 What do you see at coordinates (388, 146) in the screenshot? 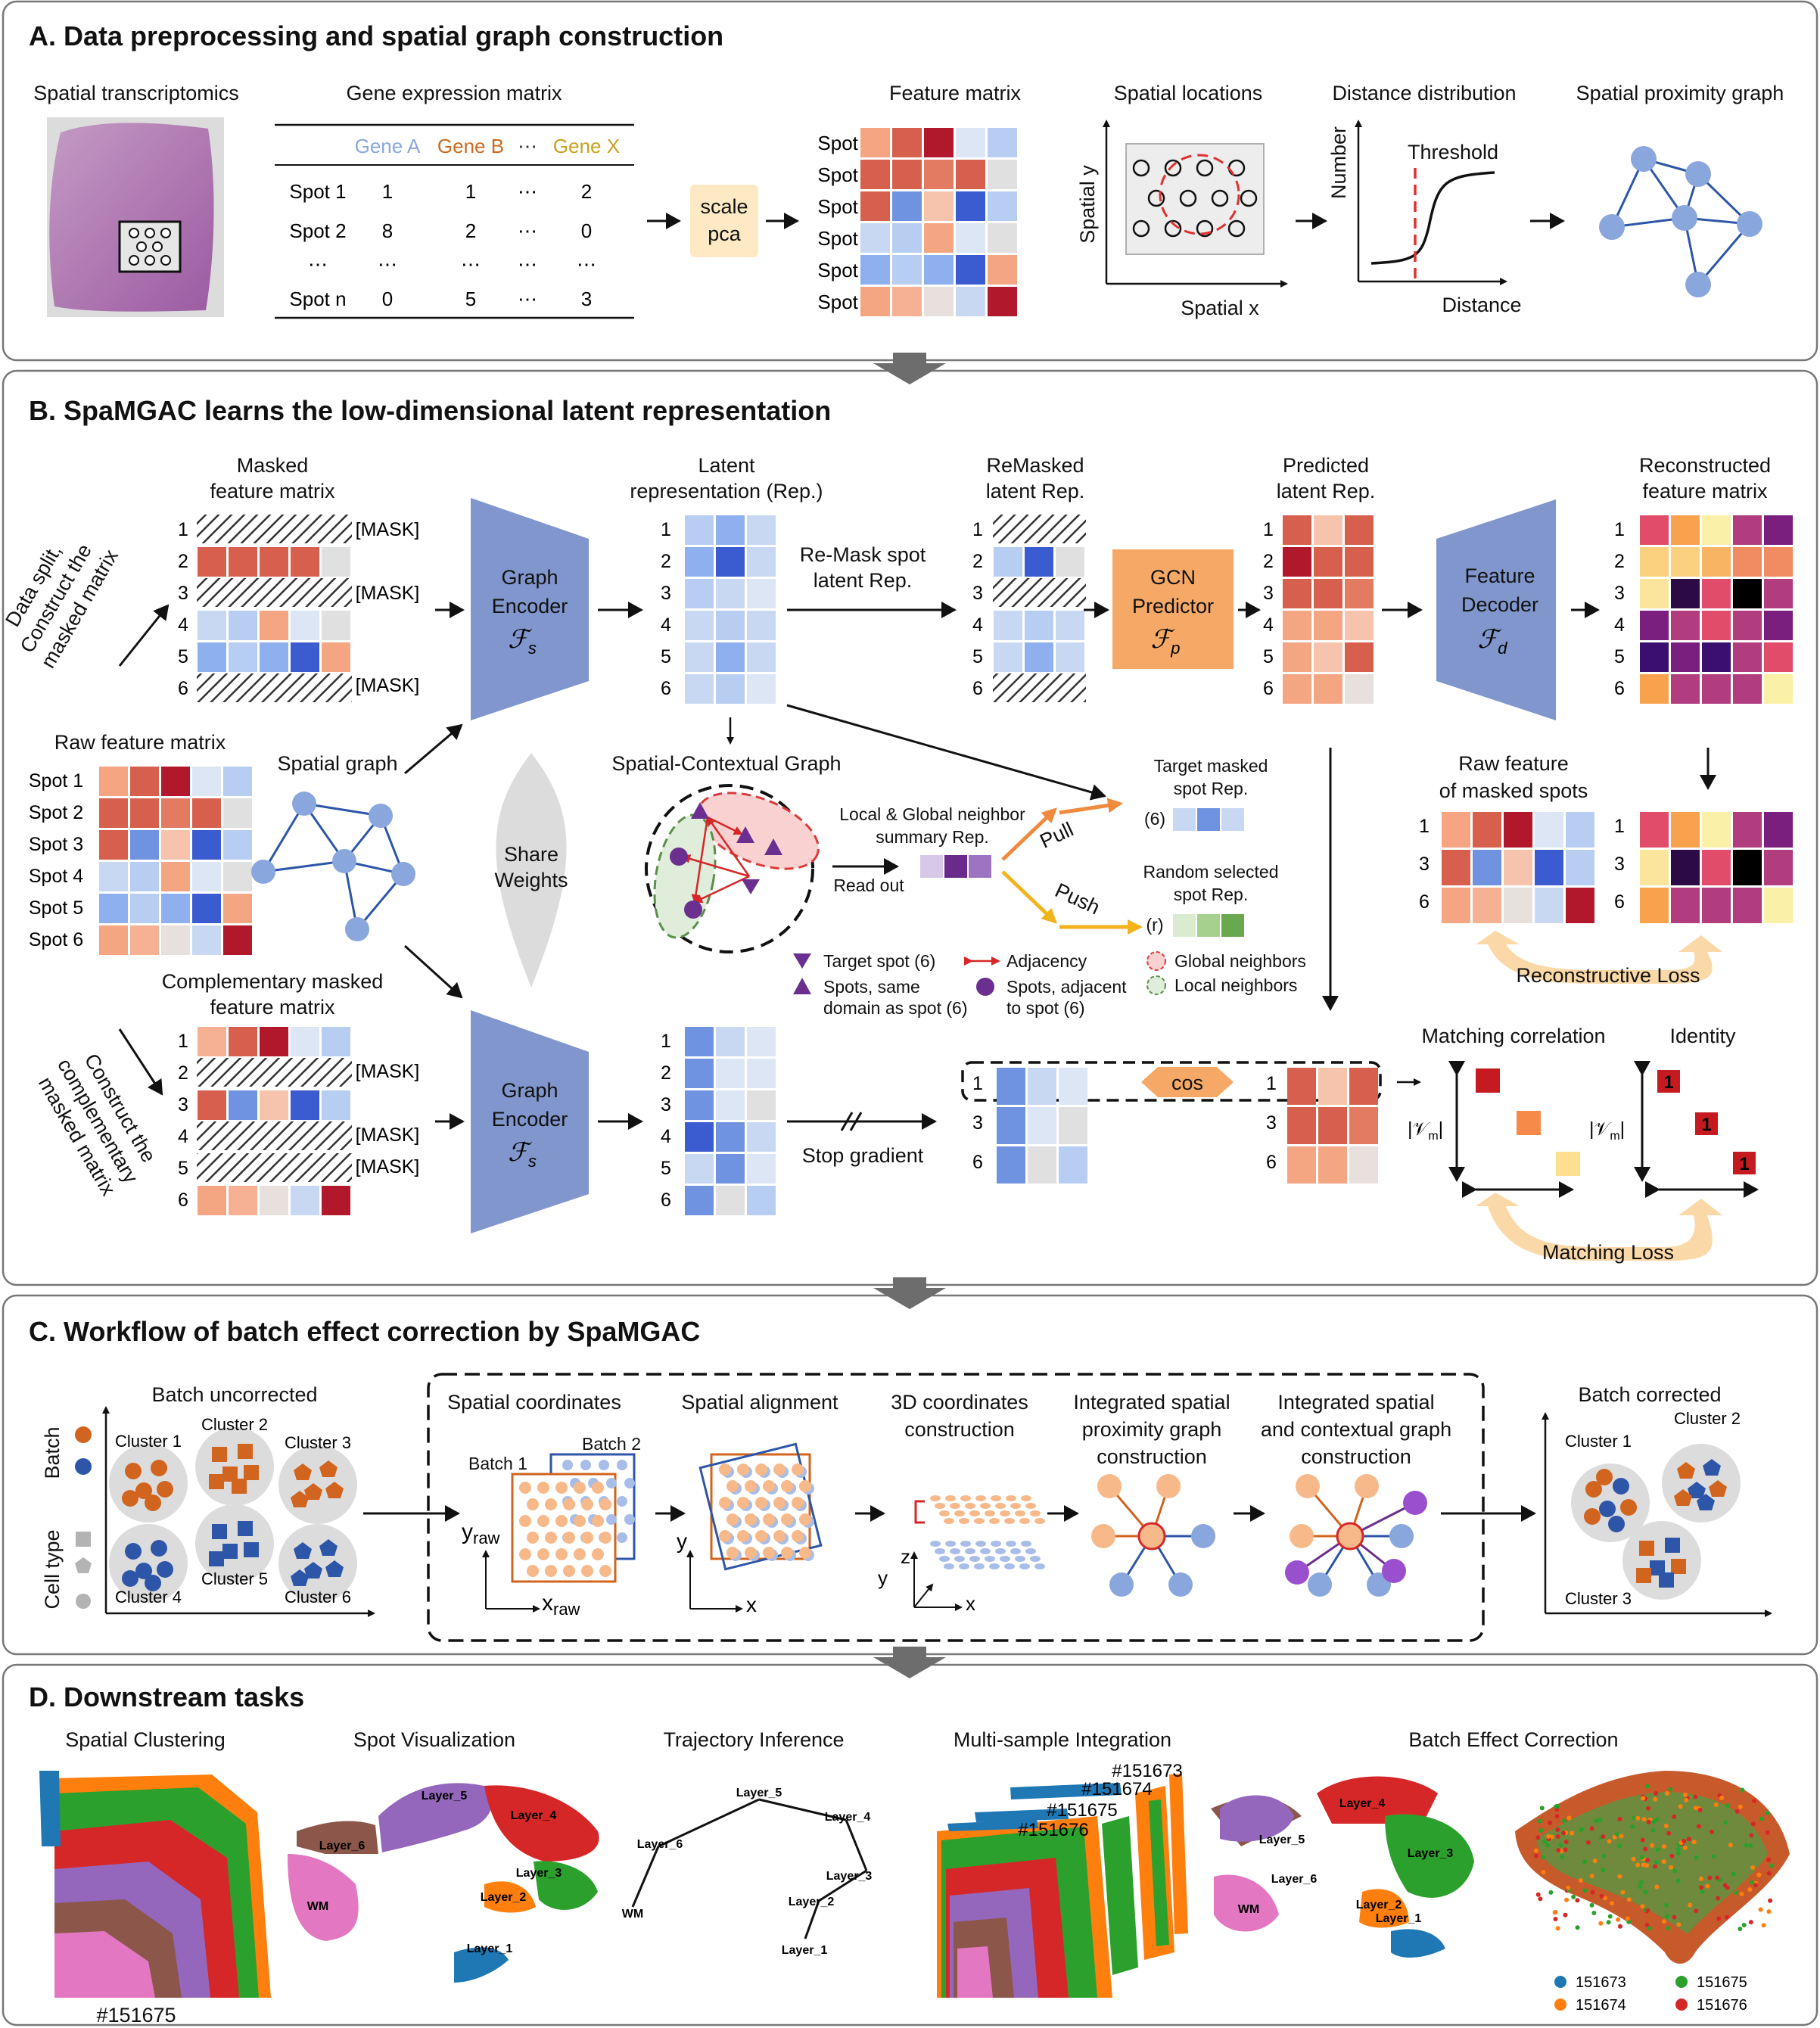
I see `gene-header: Gene A` at bounding box center [388, 146].